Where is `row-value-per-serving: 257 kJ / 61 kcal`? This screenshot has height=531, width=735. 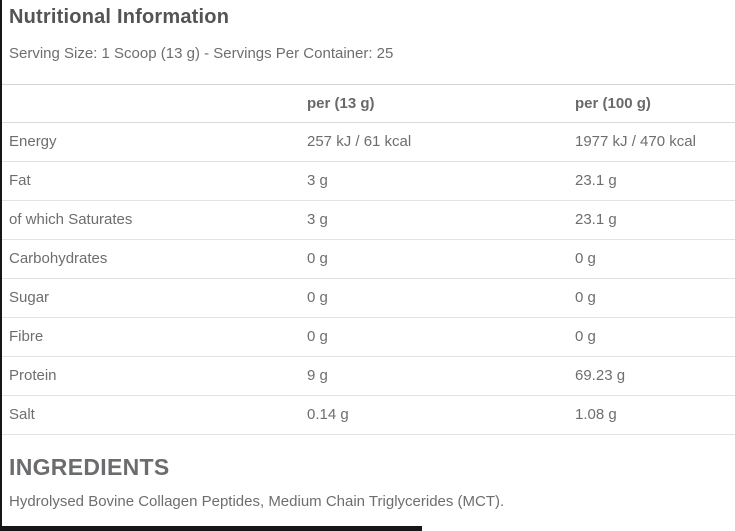 row-value-per-serving: 257 kJ / 61 kcal is located at coordinates (441, 142).